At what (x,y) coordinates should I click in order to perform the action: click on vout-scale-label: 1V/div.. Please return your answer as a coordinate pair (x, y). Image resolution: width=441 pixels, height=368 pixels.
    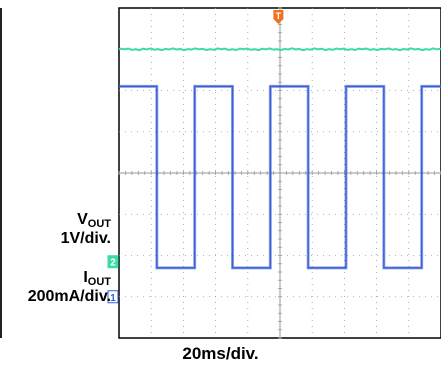
    Looking at the image, I should click on (85, 238).